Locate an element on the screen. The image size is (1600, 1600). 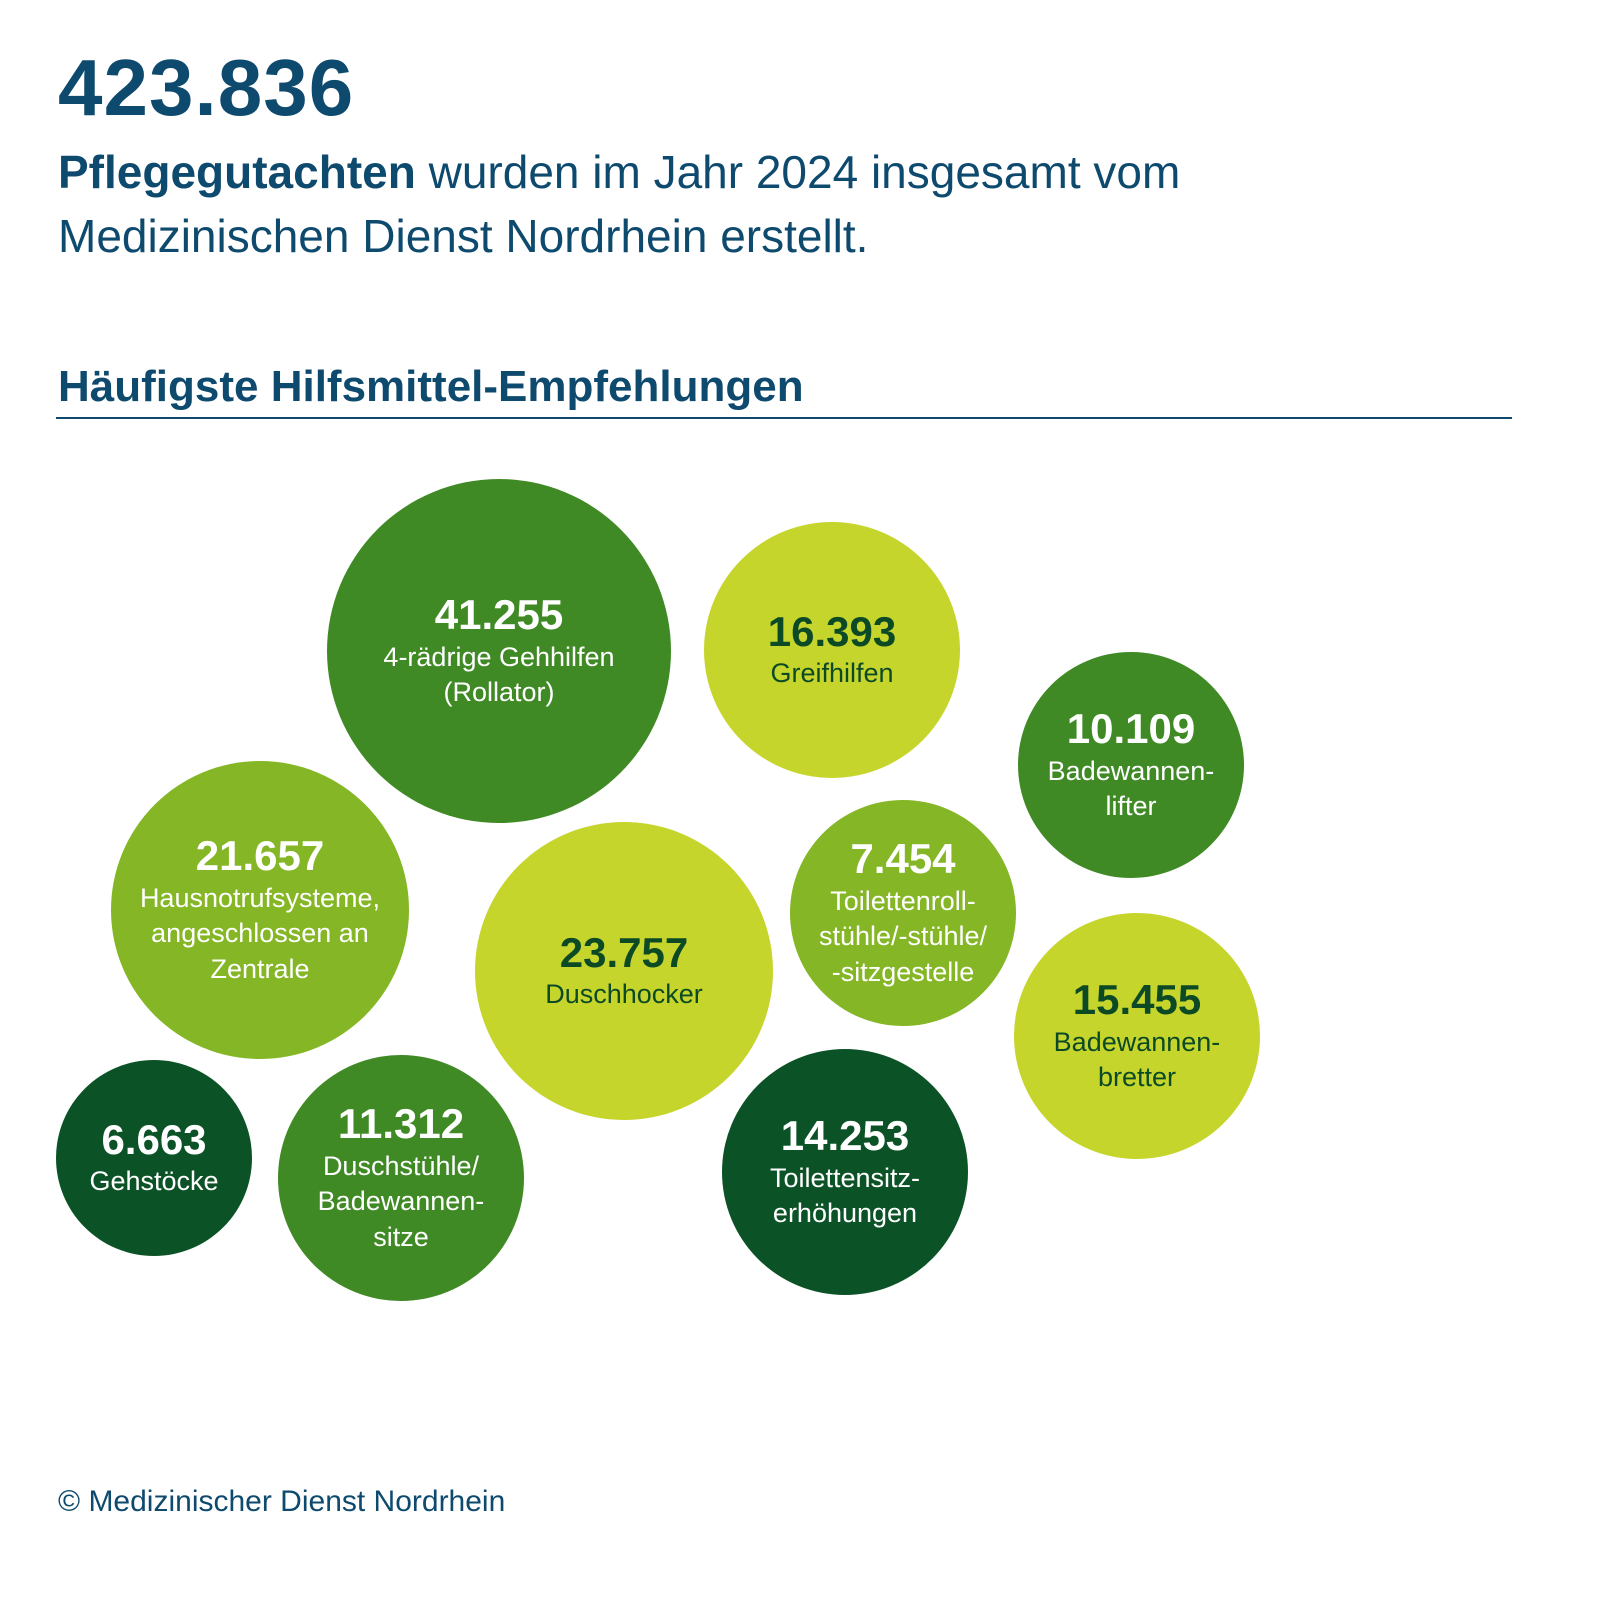
bubble-value: 21.657 is located at coordinates (260, 856).